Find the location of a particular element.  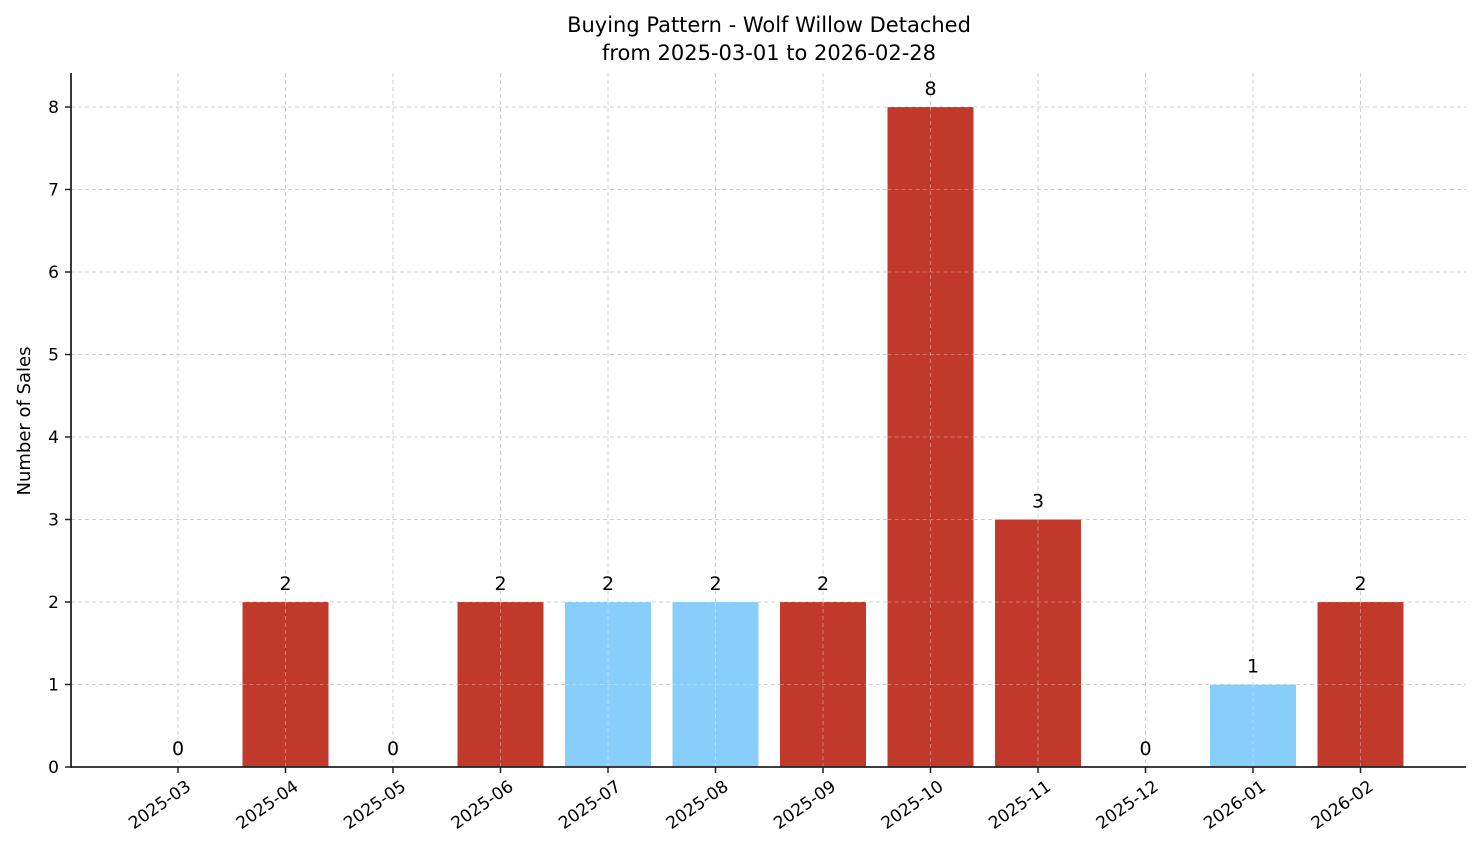

x-tick-label: 2025-08 is located at coordinates (698, 805).